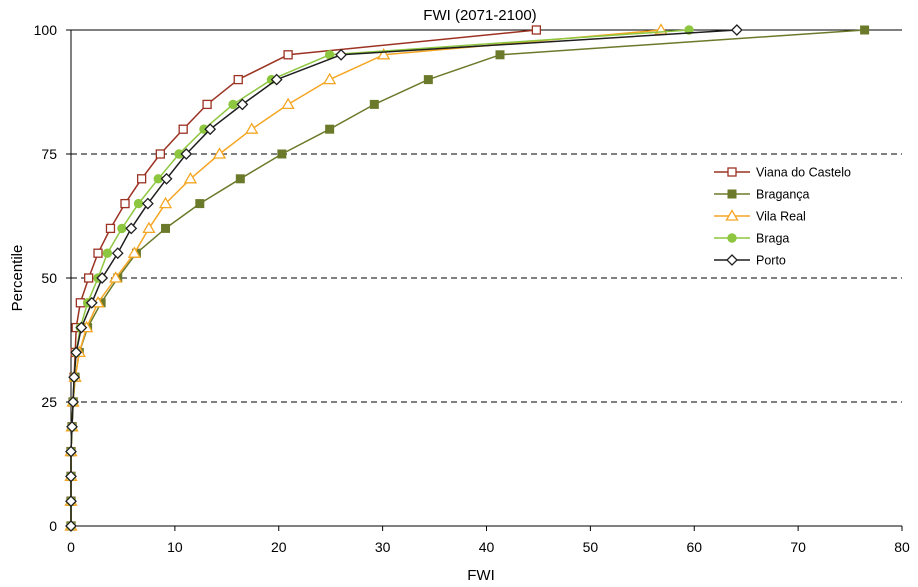 This screenshot has height=587, width=918. I want to click on legend-item-porto: Porto, so click(750, 261).